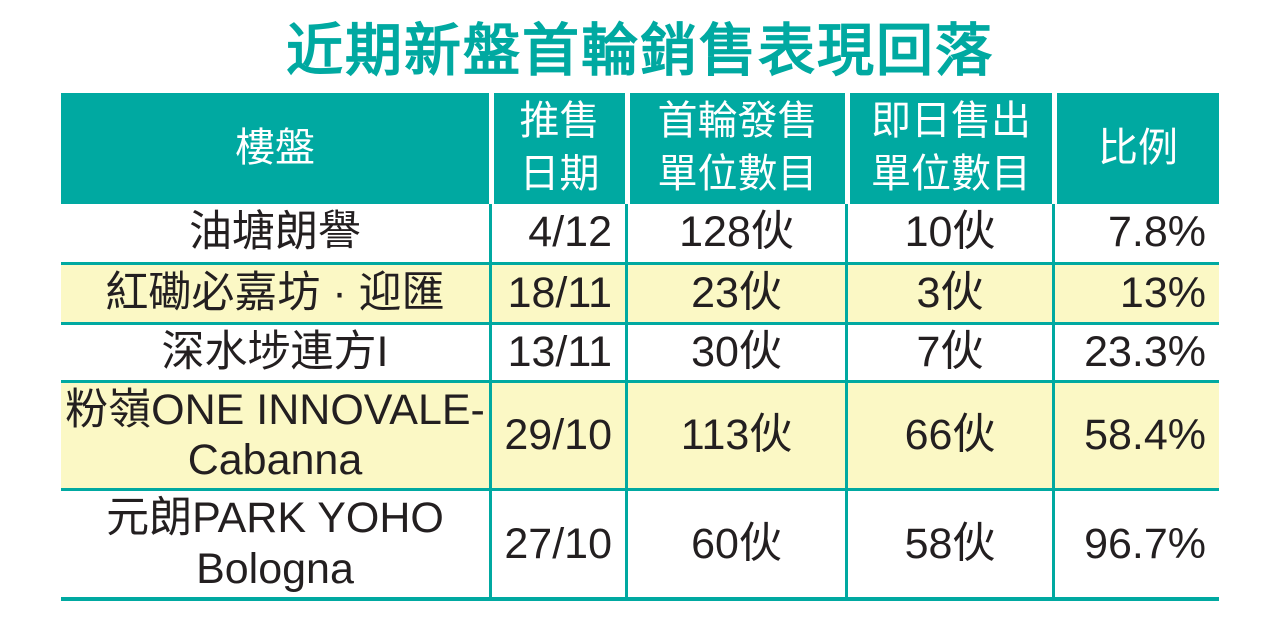 The image size is (1280, 633). Describe the element at coordinates (948, 544) in the screenshot. I see `sold-units-cell: 58伙` at that location.